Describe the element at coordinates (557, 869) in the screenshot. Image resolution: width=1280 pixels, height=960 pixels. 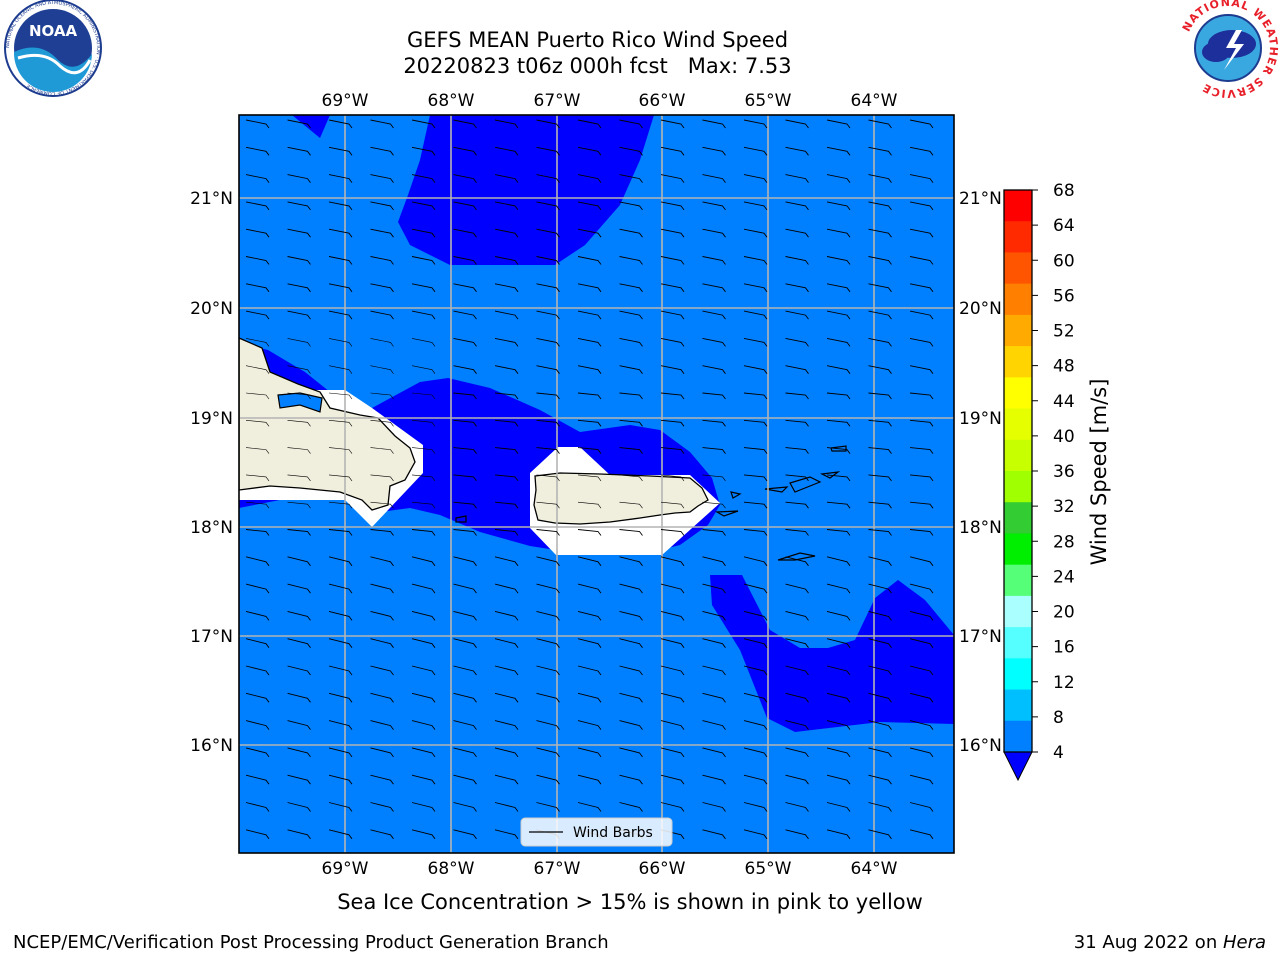
I see `lon-label: 67°W` at that location.